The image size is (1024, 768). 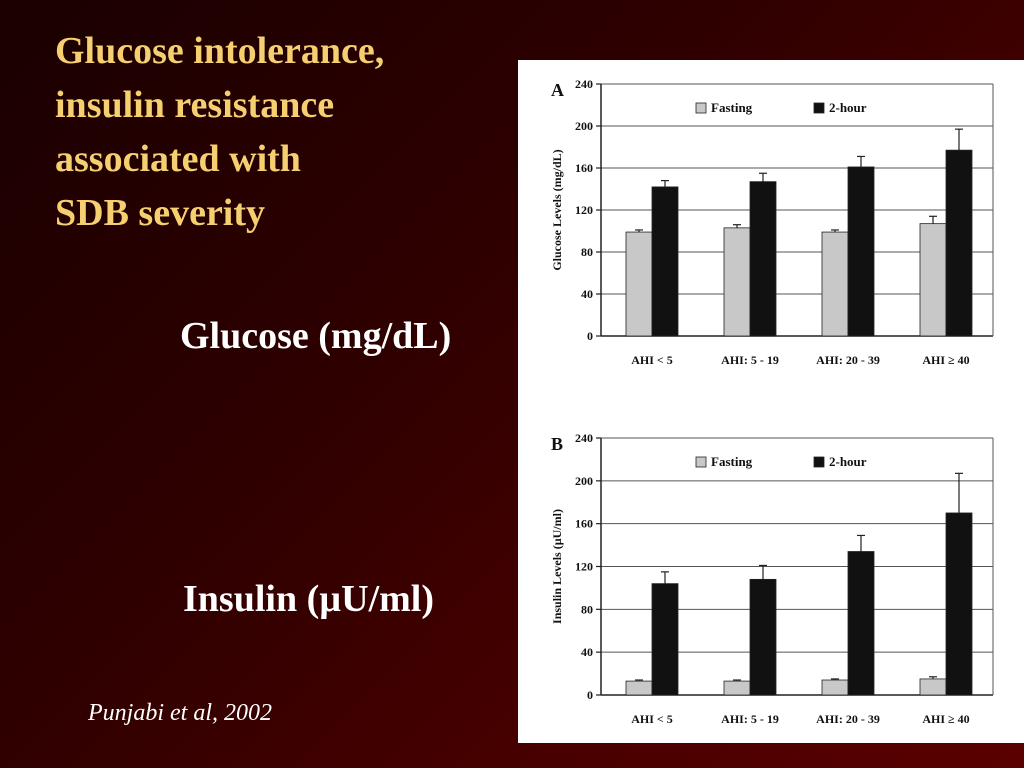 What do you see at coordinates (584, 567) in the screenshot?
I see `chart-b-y-tick-label: 120` at bounding box center [584, 567].